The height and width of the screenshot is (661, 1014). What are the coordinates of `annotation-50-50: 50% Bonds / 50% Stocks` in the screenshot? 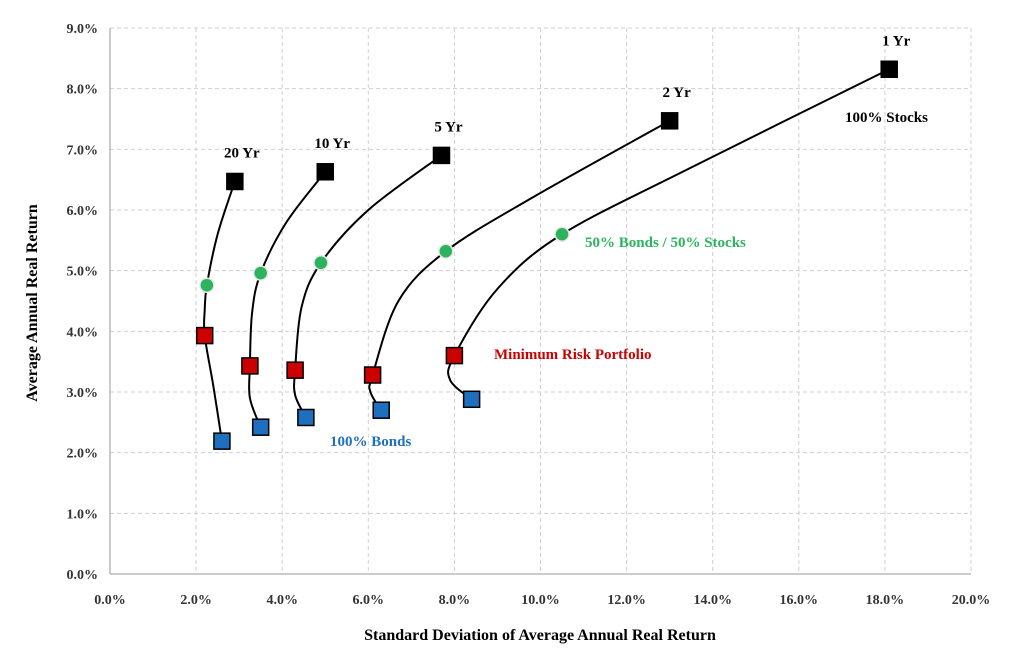 It's located at (665, 243).